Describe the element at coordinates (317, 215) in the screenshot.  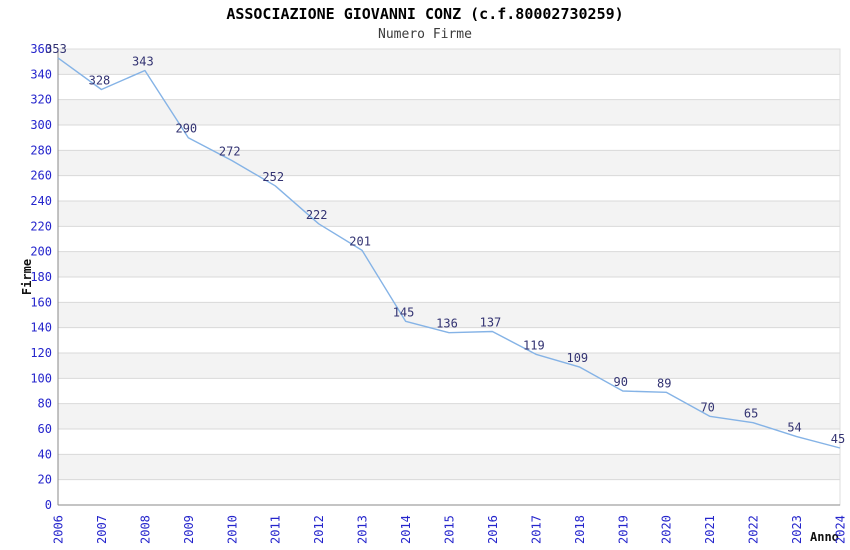
I see `point-label: 222` at that location.